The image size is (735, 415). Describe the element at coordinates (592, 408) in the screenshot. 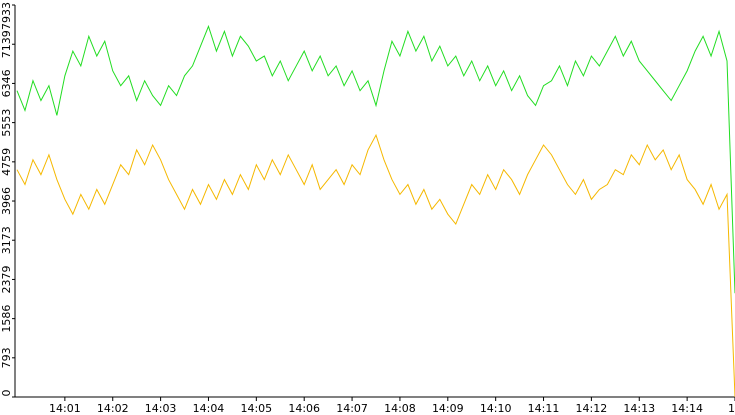

I see `x-tick-label: 14:12` at that location.